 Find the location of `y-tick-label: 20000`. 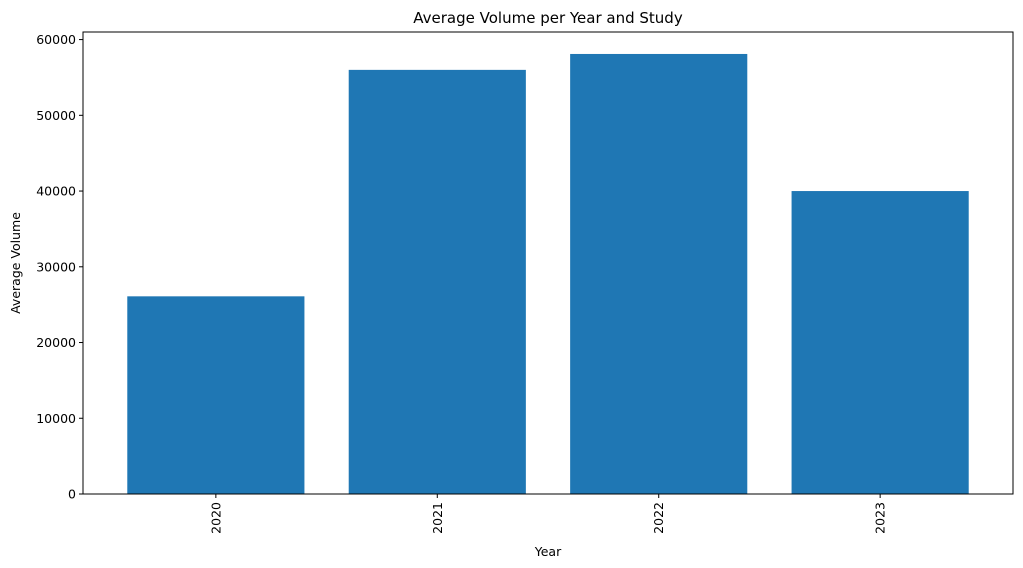

y-tick-label: 20000 is located at coordinates (56, 342).